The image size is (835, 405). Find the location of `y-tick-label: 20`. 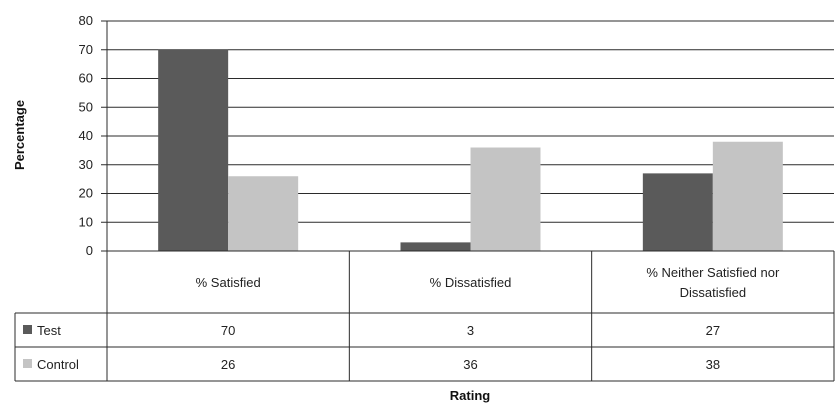

y-tick-label: 20 is located at coordinates (86, 193).